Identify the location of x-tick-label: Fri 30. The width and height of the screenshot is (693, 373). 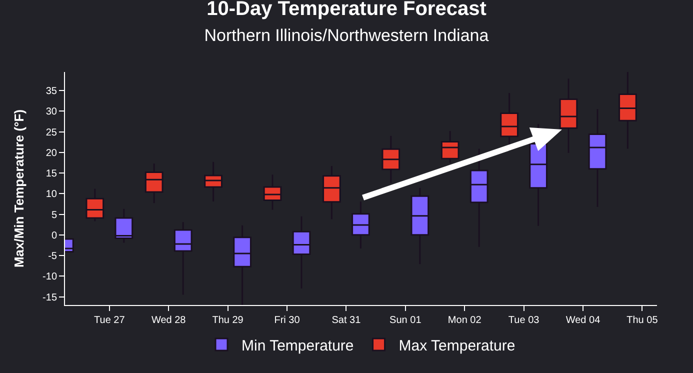
(287, 320).